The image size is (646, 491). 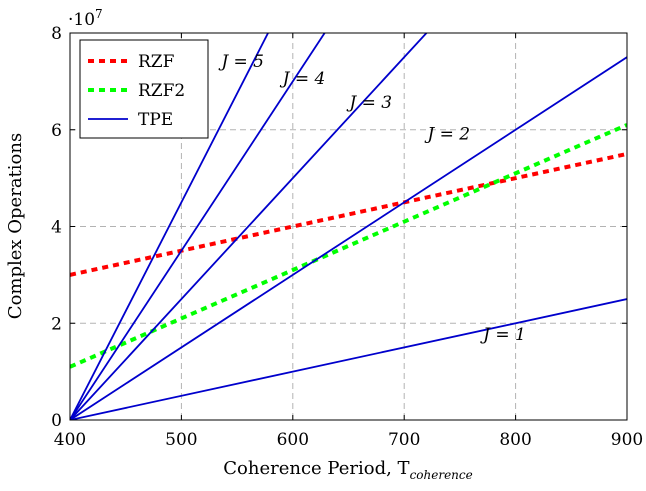 I want to click on x-tick-label: 600, so click(x=293, y=440).